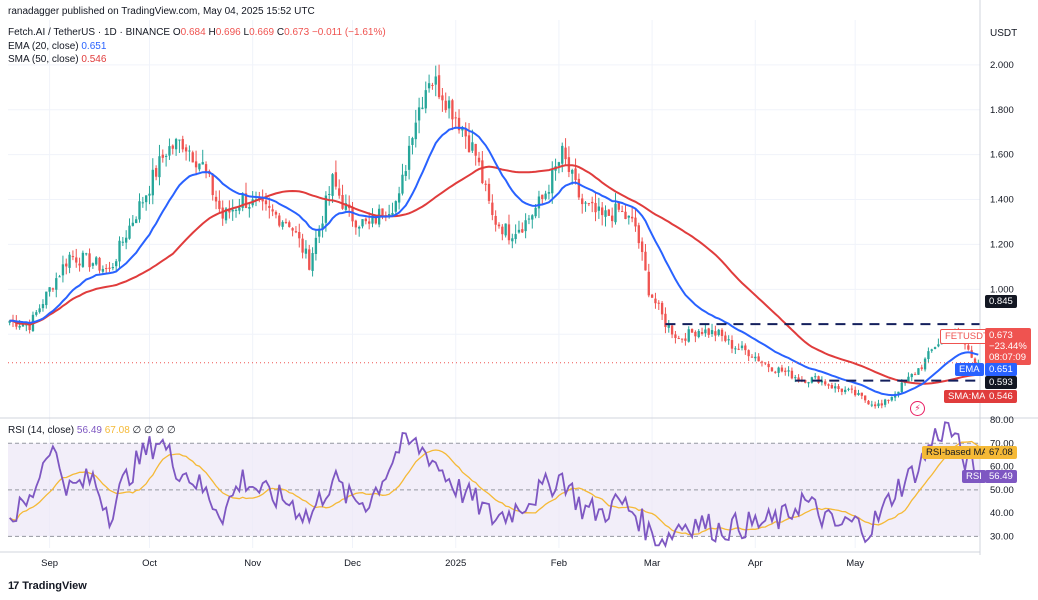 The width and height of the screenshot is (1038, 600). What do you see at coordinates (1002, 289) in the screenshot?
I see `price-tick-label: 1.000` at bounding box center [1002, 289].